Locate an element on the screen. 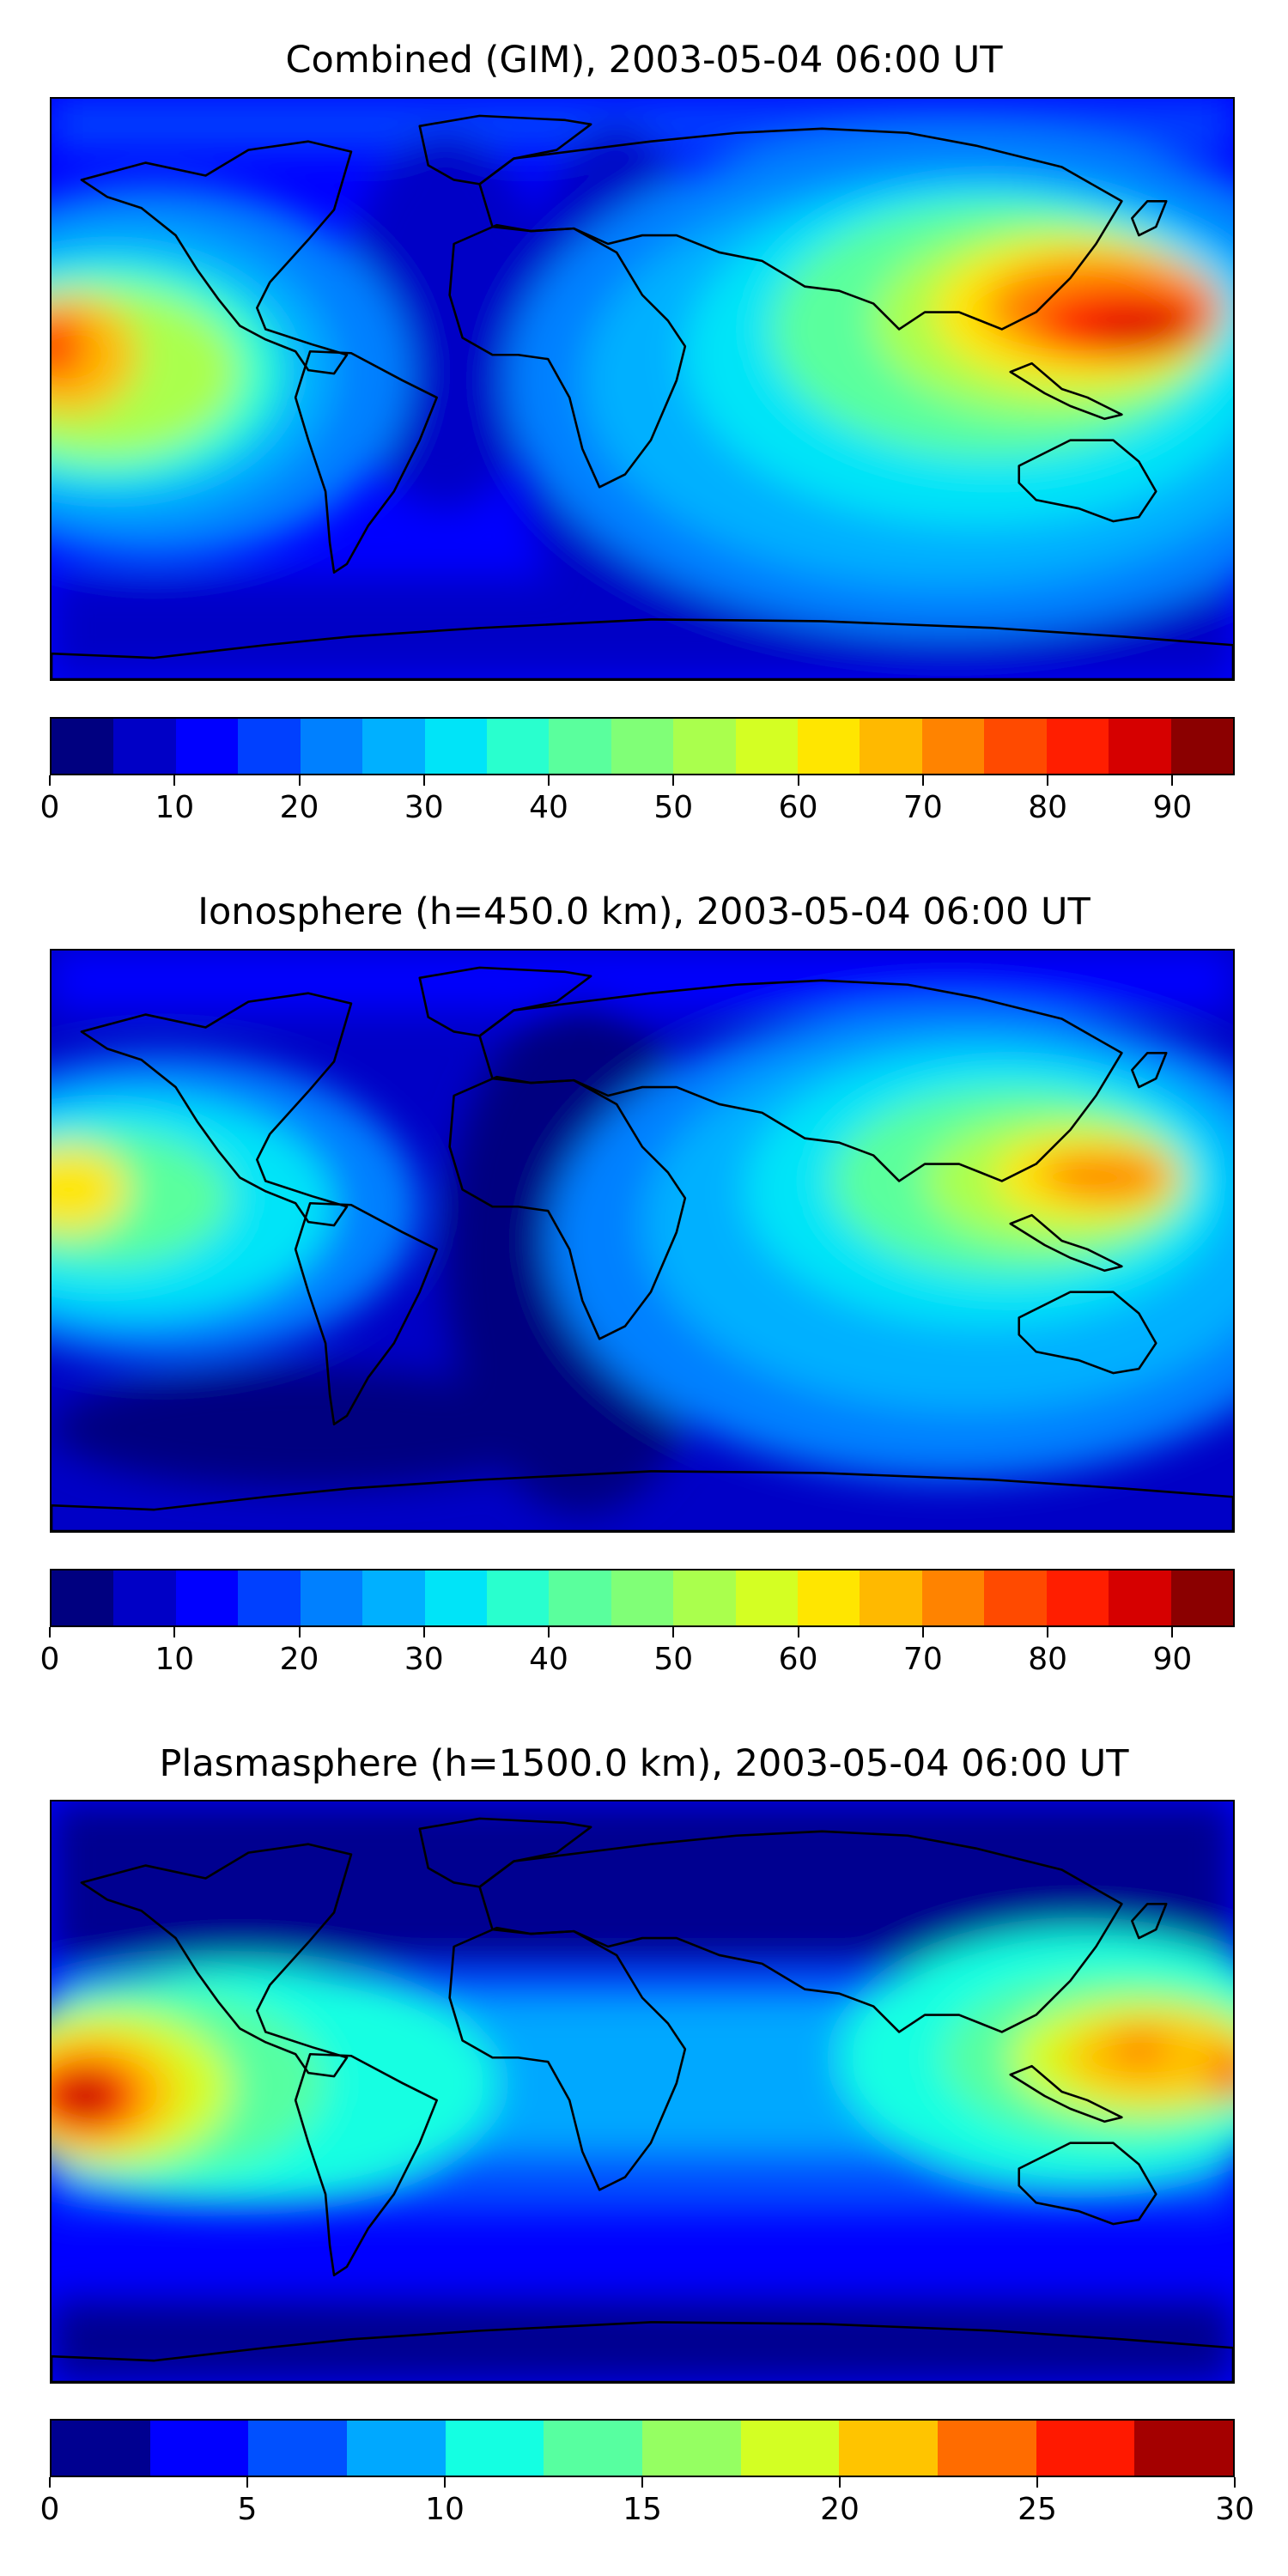 Image resolution: width=1288 pixels, height=2576 pixels. colorbar-combined is located at coordinates (642, 746).